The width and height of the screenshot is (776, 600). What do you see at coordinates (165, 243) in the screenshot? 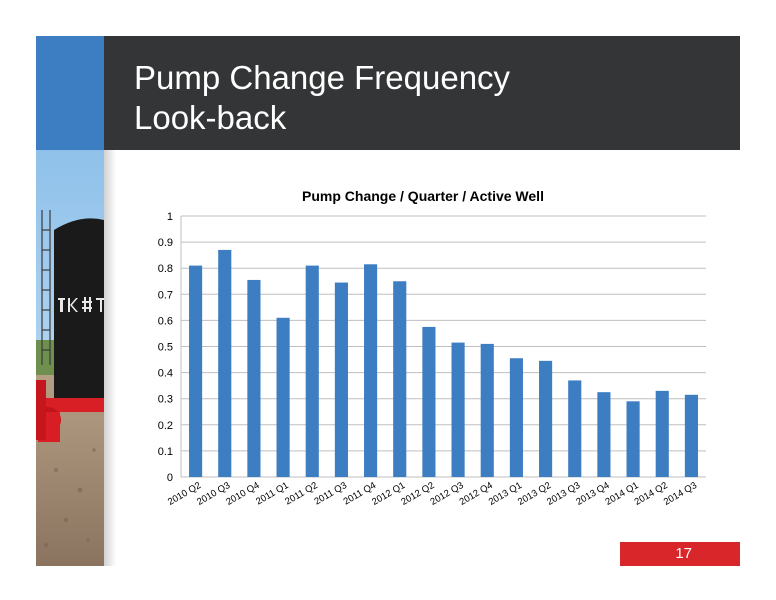
I see `y-tick-label: 0.9` at bounding box center [165, 243].